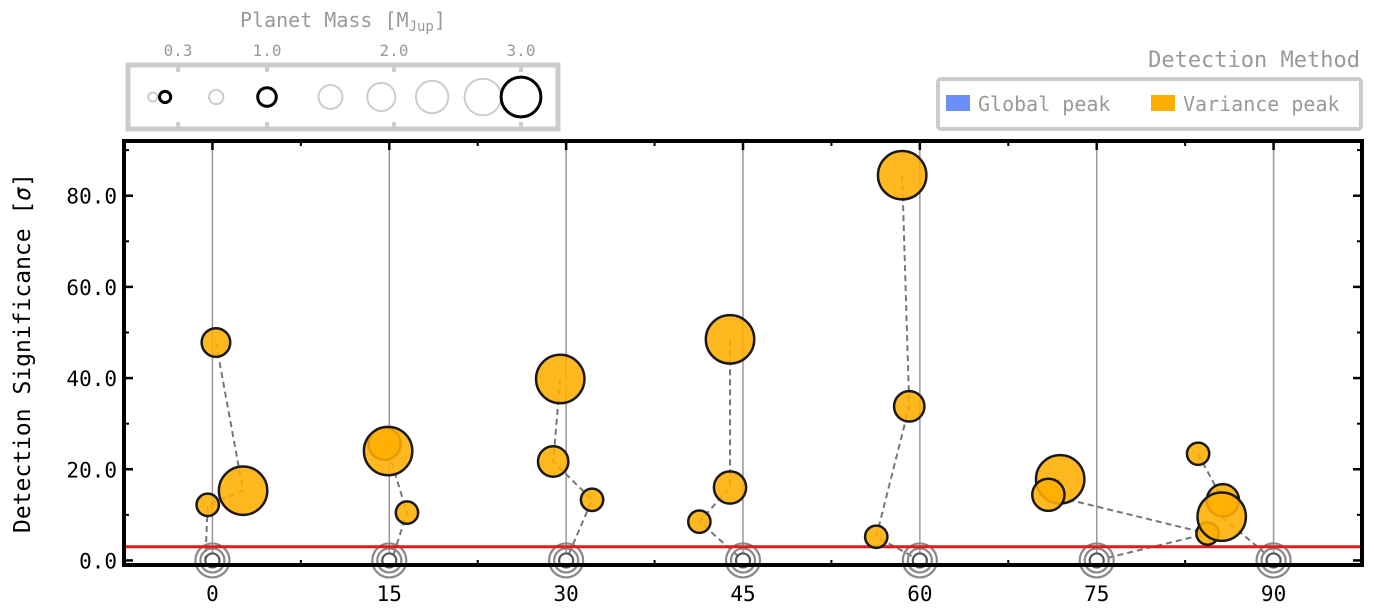 This screenshot has width=1374, height=616. What do you see at coordinates (91, 197) in the screenshot?
I see `y-tick-label: 80.0` at bounding box center [91, 197].